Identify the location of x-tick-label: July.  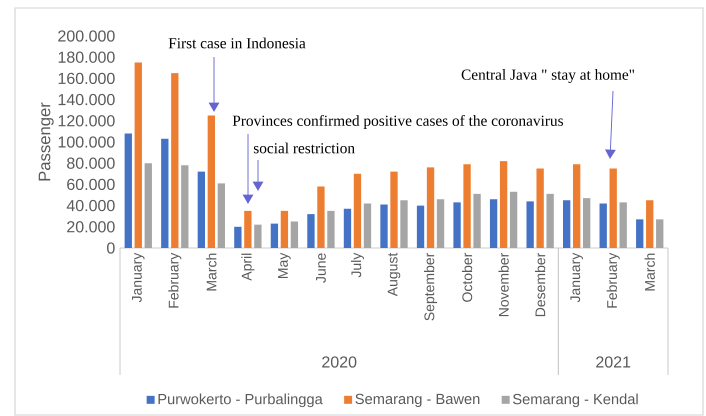
(357, 265).